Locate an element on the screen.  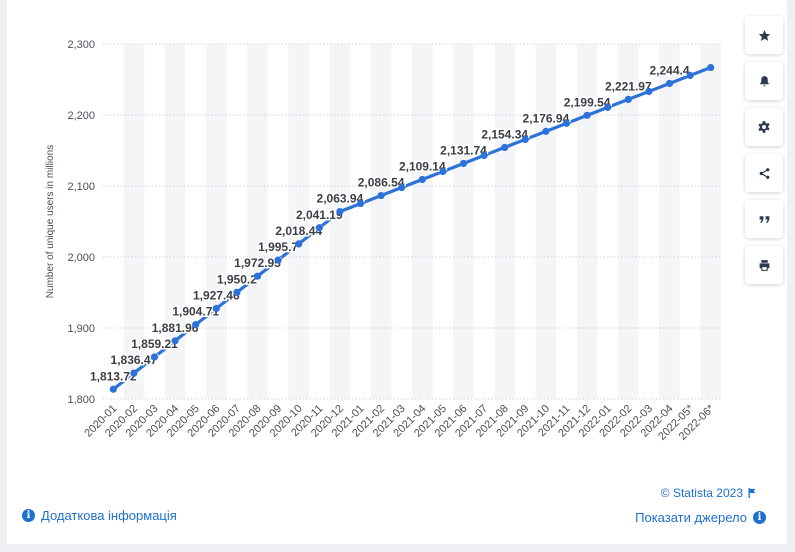
data-label: 2,063.94 is located at coordinates (340, 199).